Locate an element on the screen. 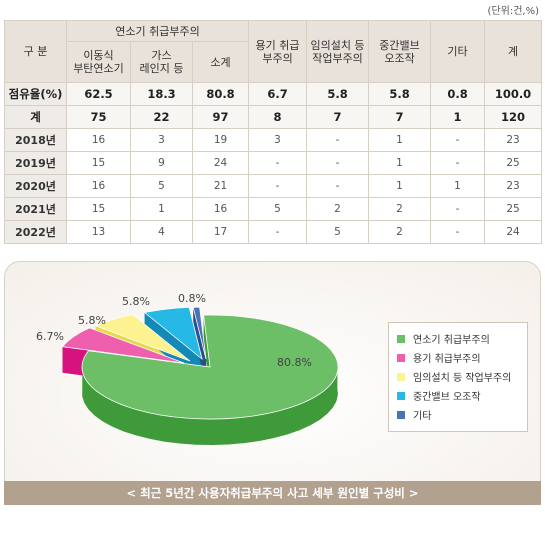 The width and height of the screenshot is (545, 539). table-cell: 16 is located at coordinates (220, 209).